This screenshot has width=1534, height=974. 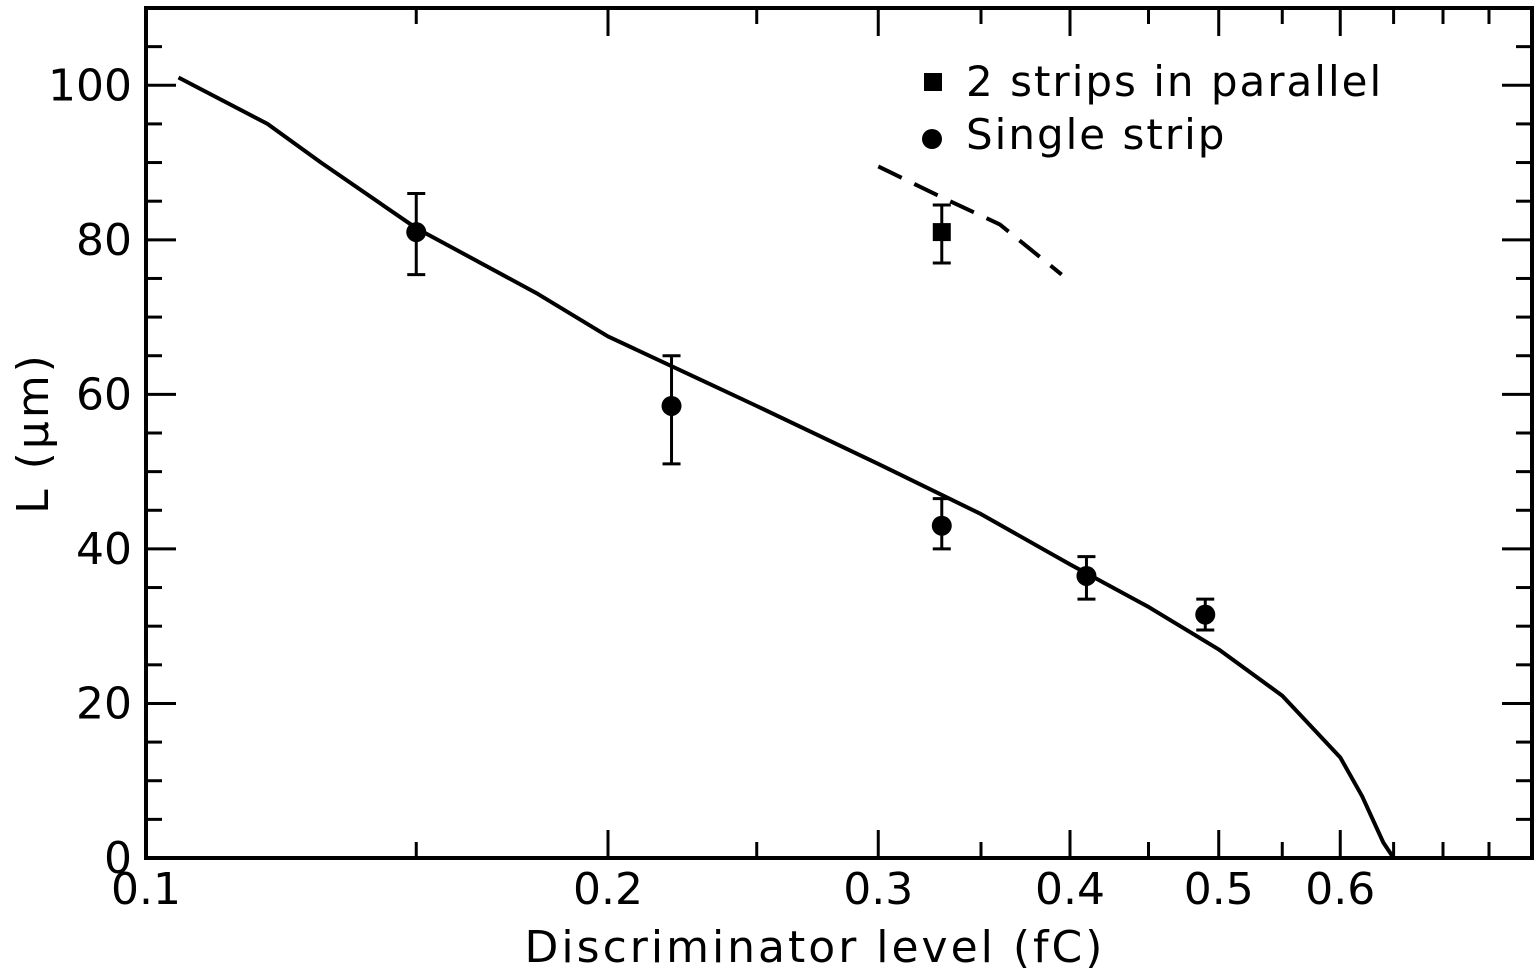 I want to click on data-point-square, so click(x=941, y=232).